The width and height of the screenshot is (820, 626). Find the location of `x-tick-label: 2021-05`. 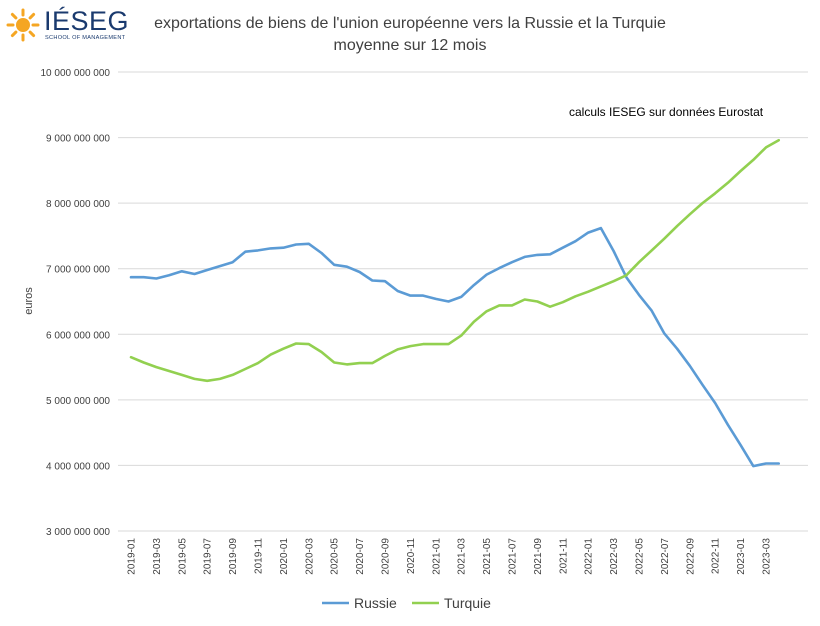

x-tick-label: 2021-05 is located at coordinates (487, 556).